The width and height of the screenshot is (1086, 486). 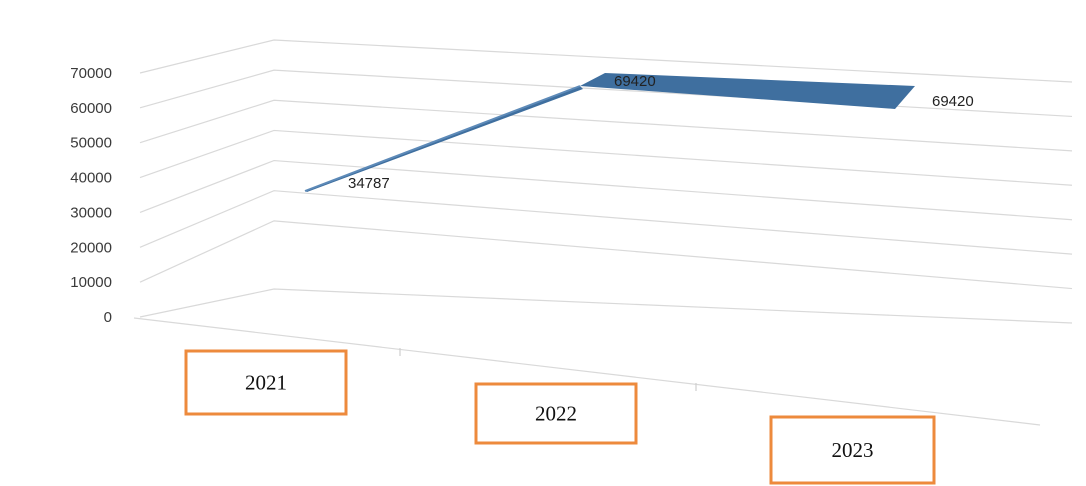 What do you see at coordinates (91, 143) in the screenshot?
I see `y-tick-label: 50000` at bounding box center [91, 143].